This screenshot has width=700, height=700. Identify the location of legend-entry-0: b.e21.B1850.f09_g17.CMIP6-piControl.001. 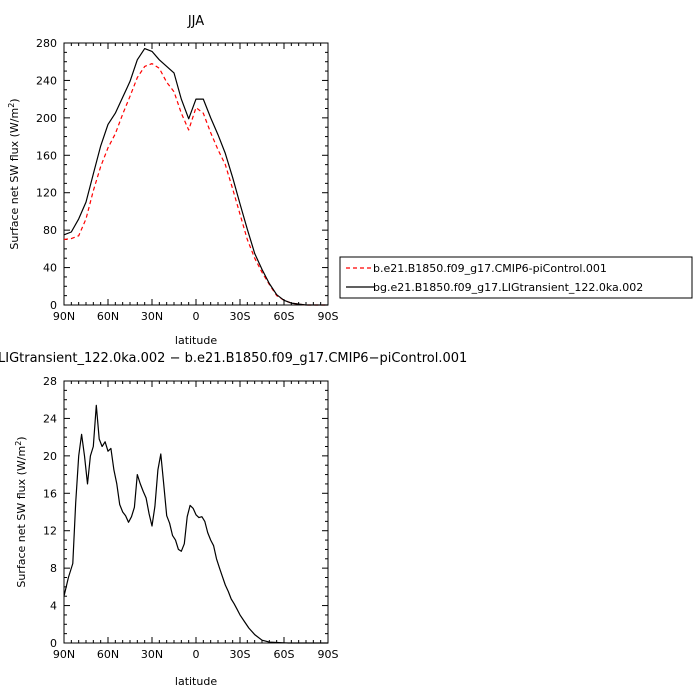
(490, 268).